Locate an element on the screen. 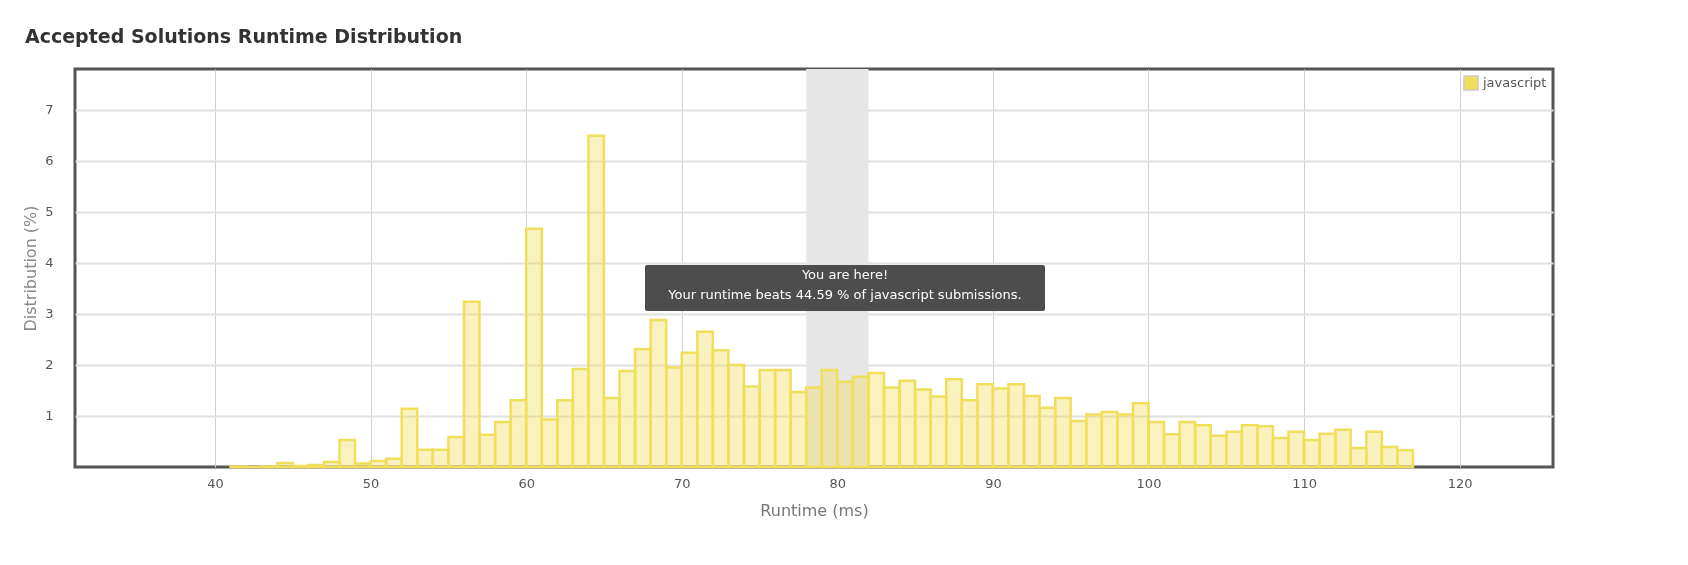 The image size is (1688, 565). x-tick-label: 80 is located at coordinates (838, 483).